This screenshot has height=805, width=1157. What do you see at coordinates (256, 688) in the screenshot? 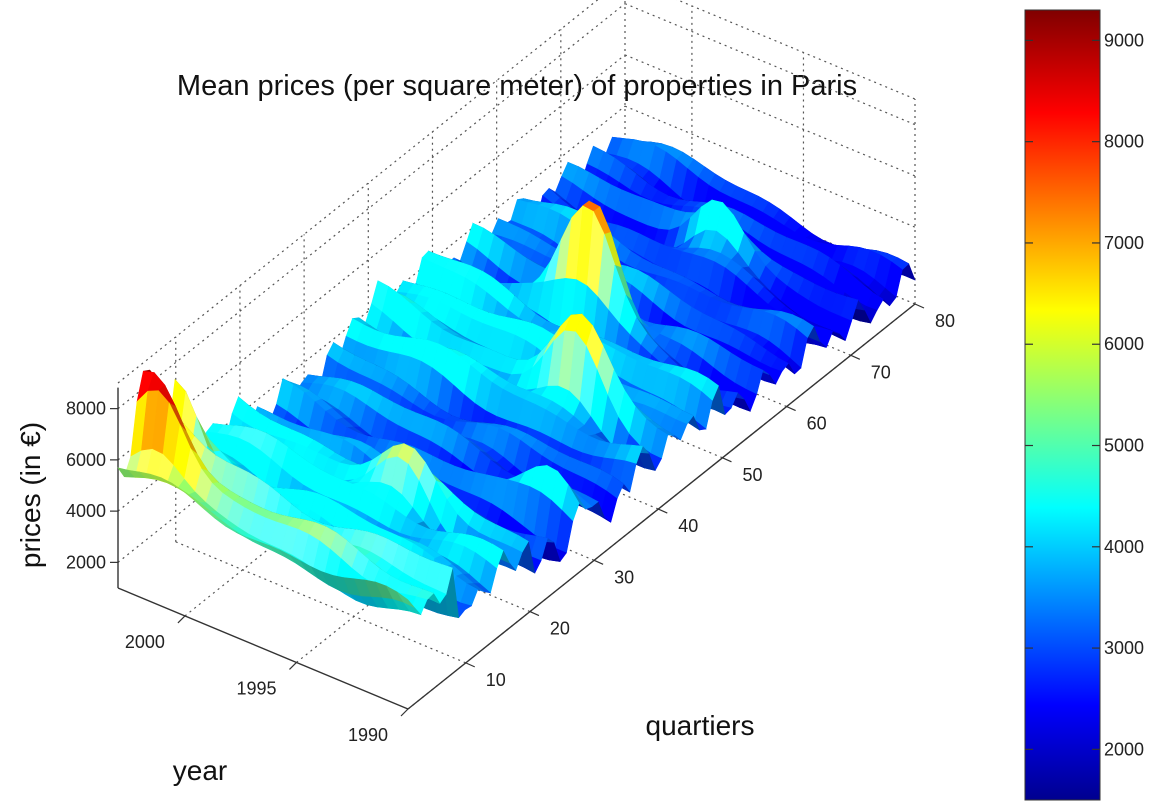
I see `y-tick-label: 1995` at bounding box center [256, 688].